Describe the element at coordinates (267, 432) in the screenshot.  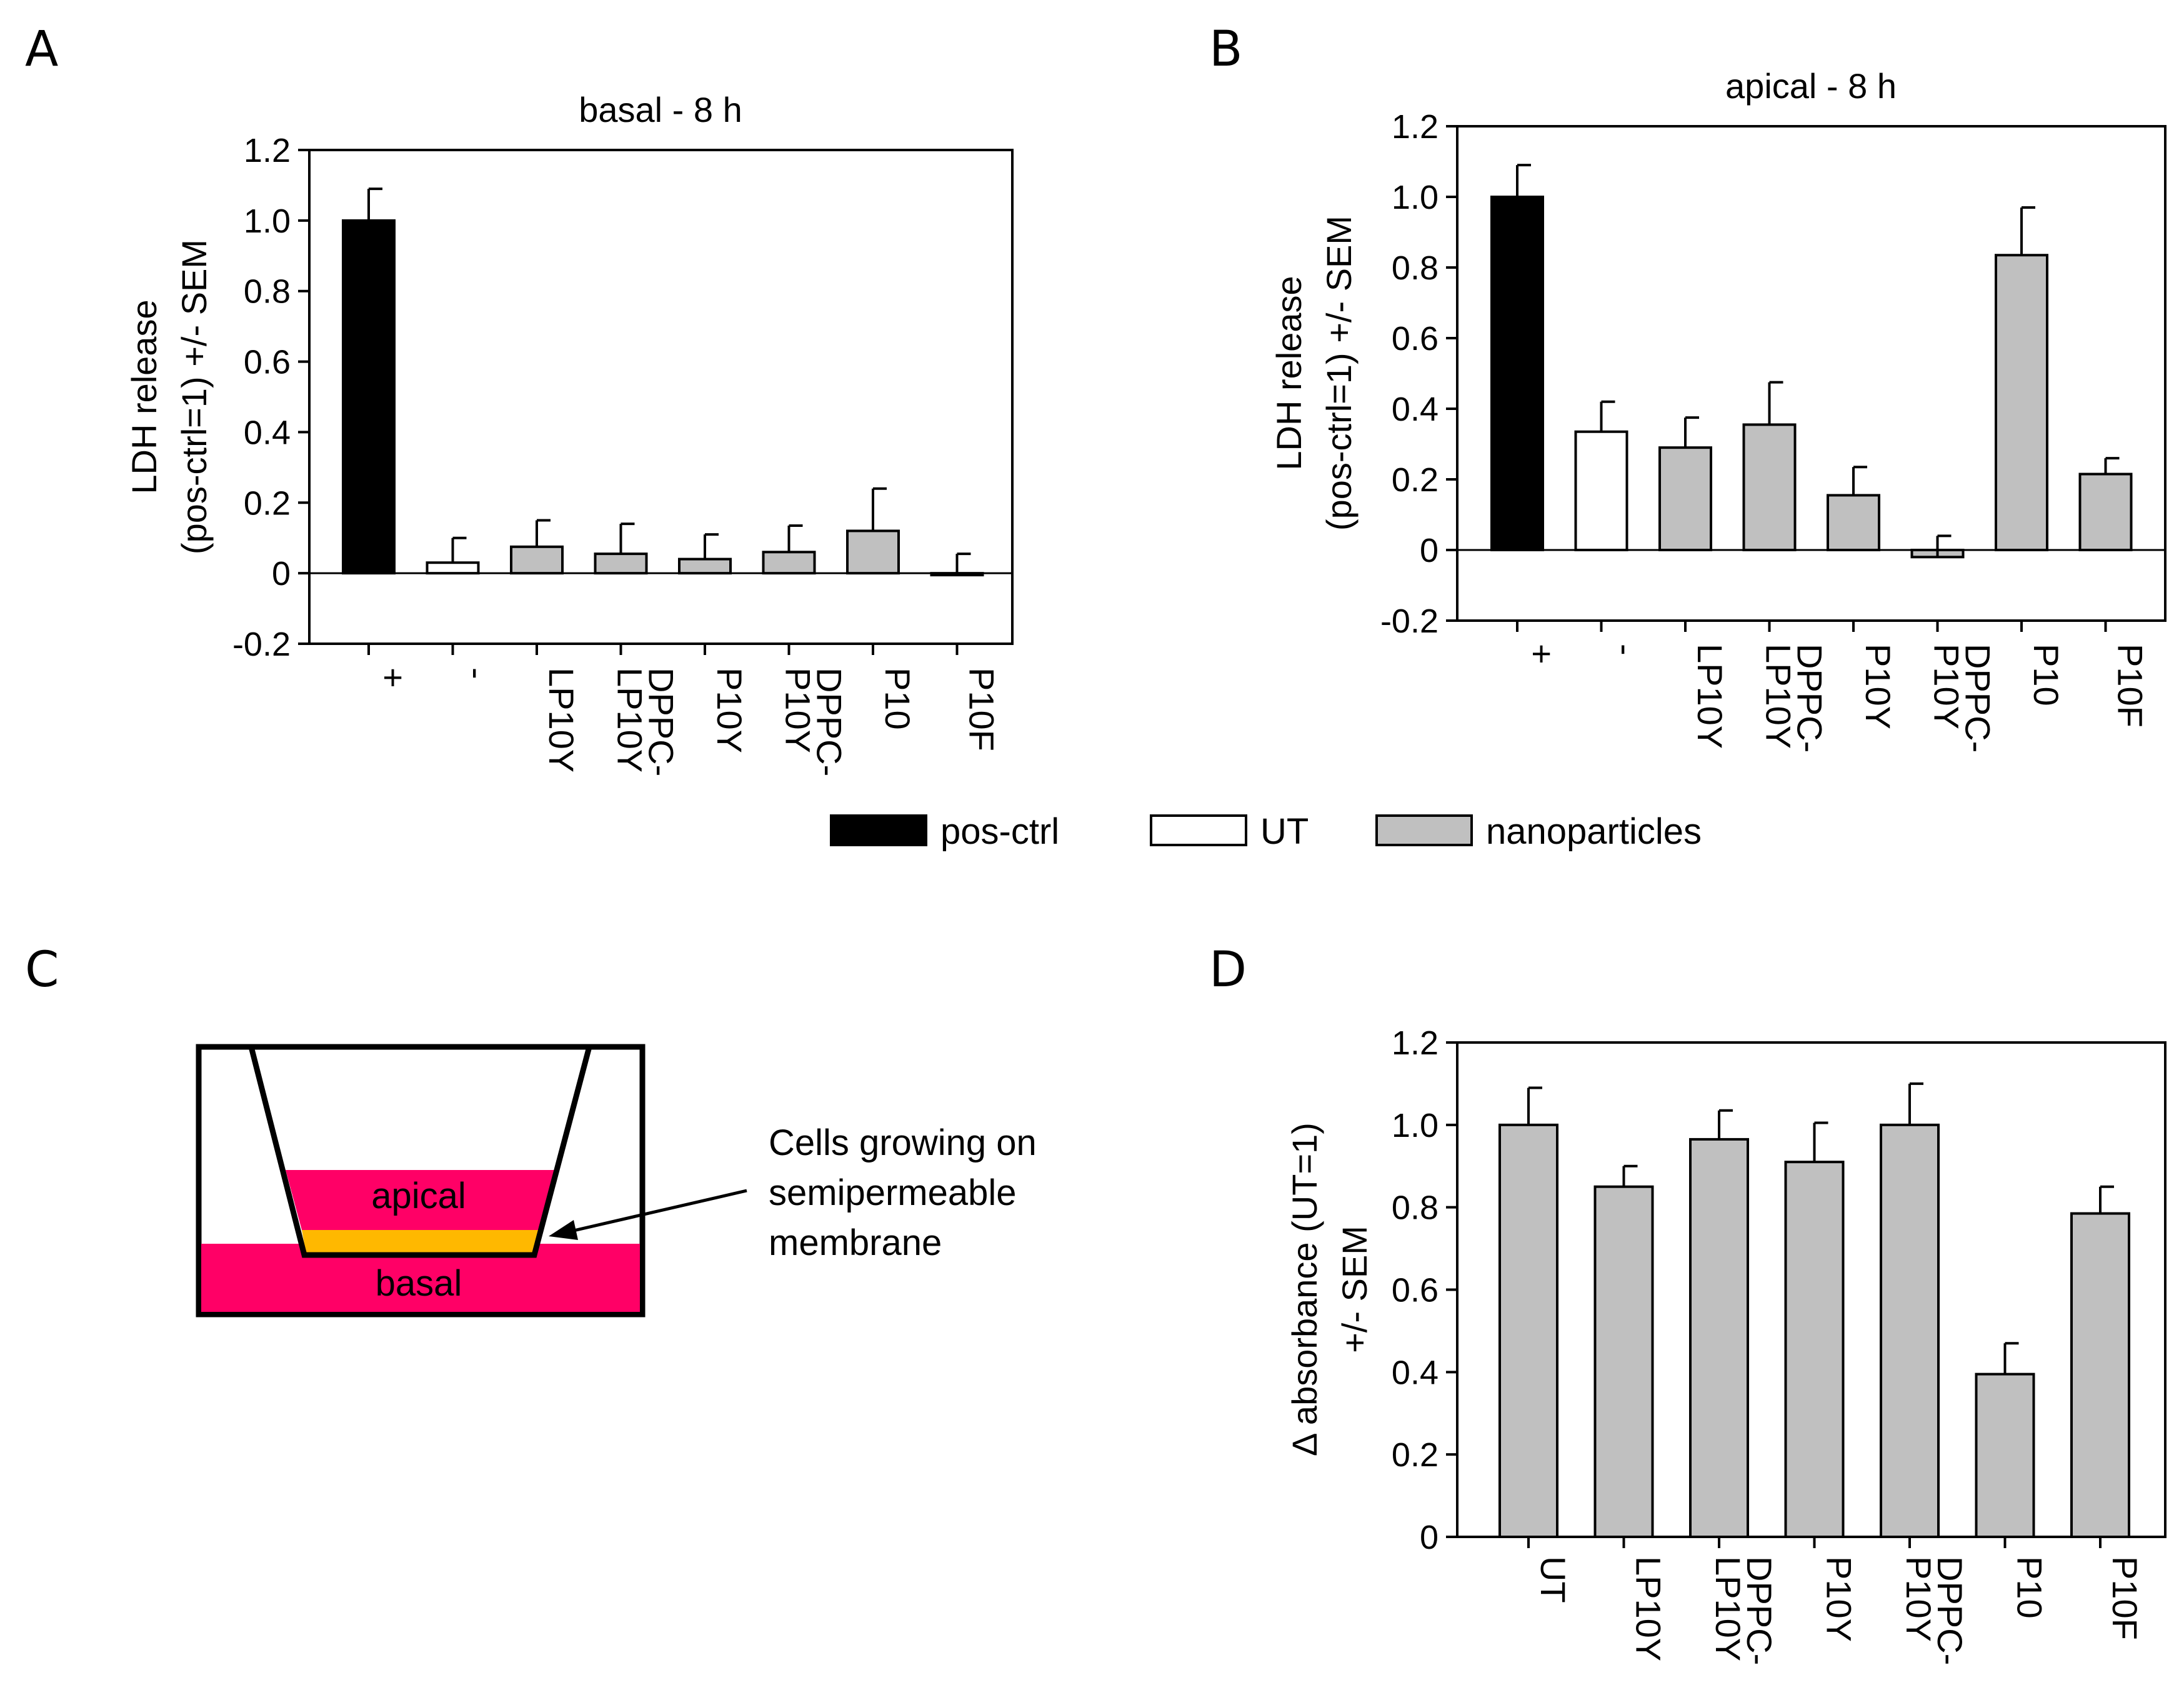
I see `chart-a-ytick-label-3: 0.4` at that location.